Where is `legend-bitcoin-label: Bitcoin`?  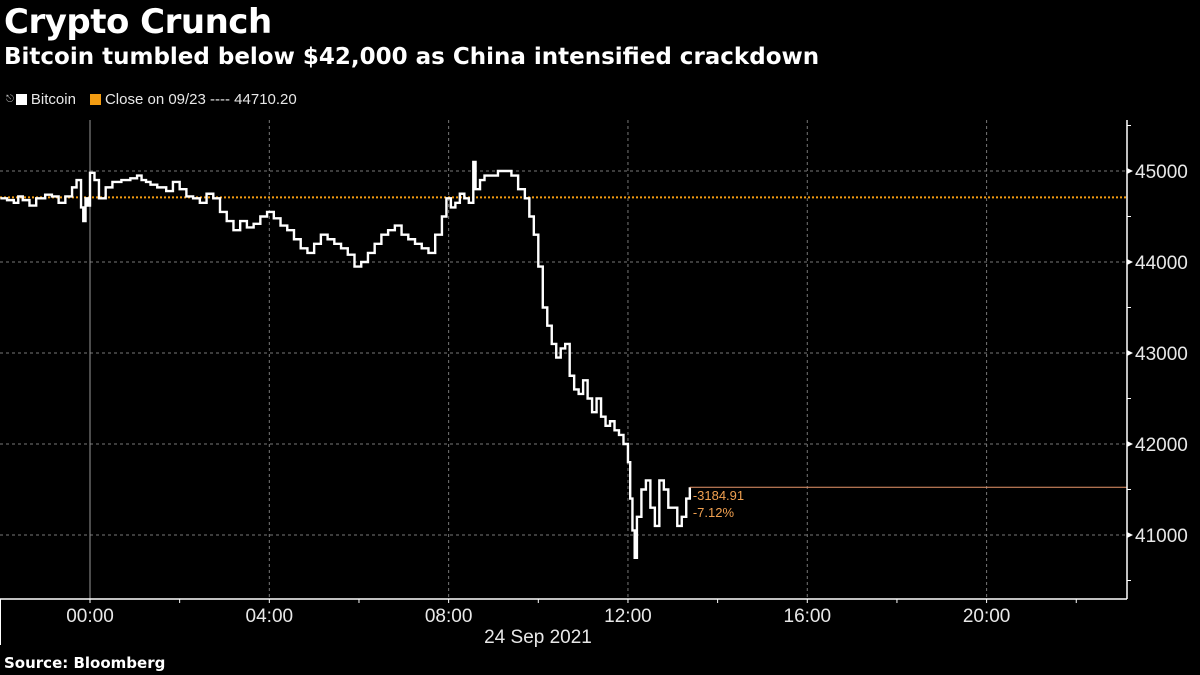 legend-bitcoin-label: Bitcoin is located at coordinates (53, 99).